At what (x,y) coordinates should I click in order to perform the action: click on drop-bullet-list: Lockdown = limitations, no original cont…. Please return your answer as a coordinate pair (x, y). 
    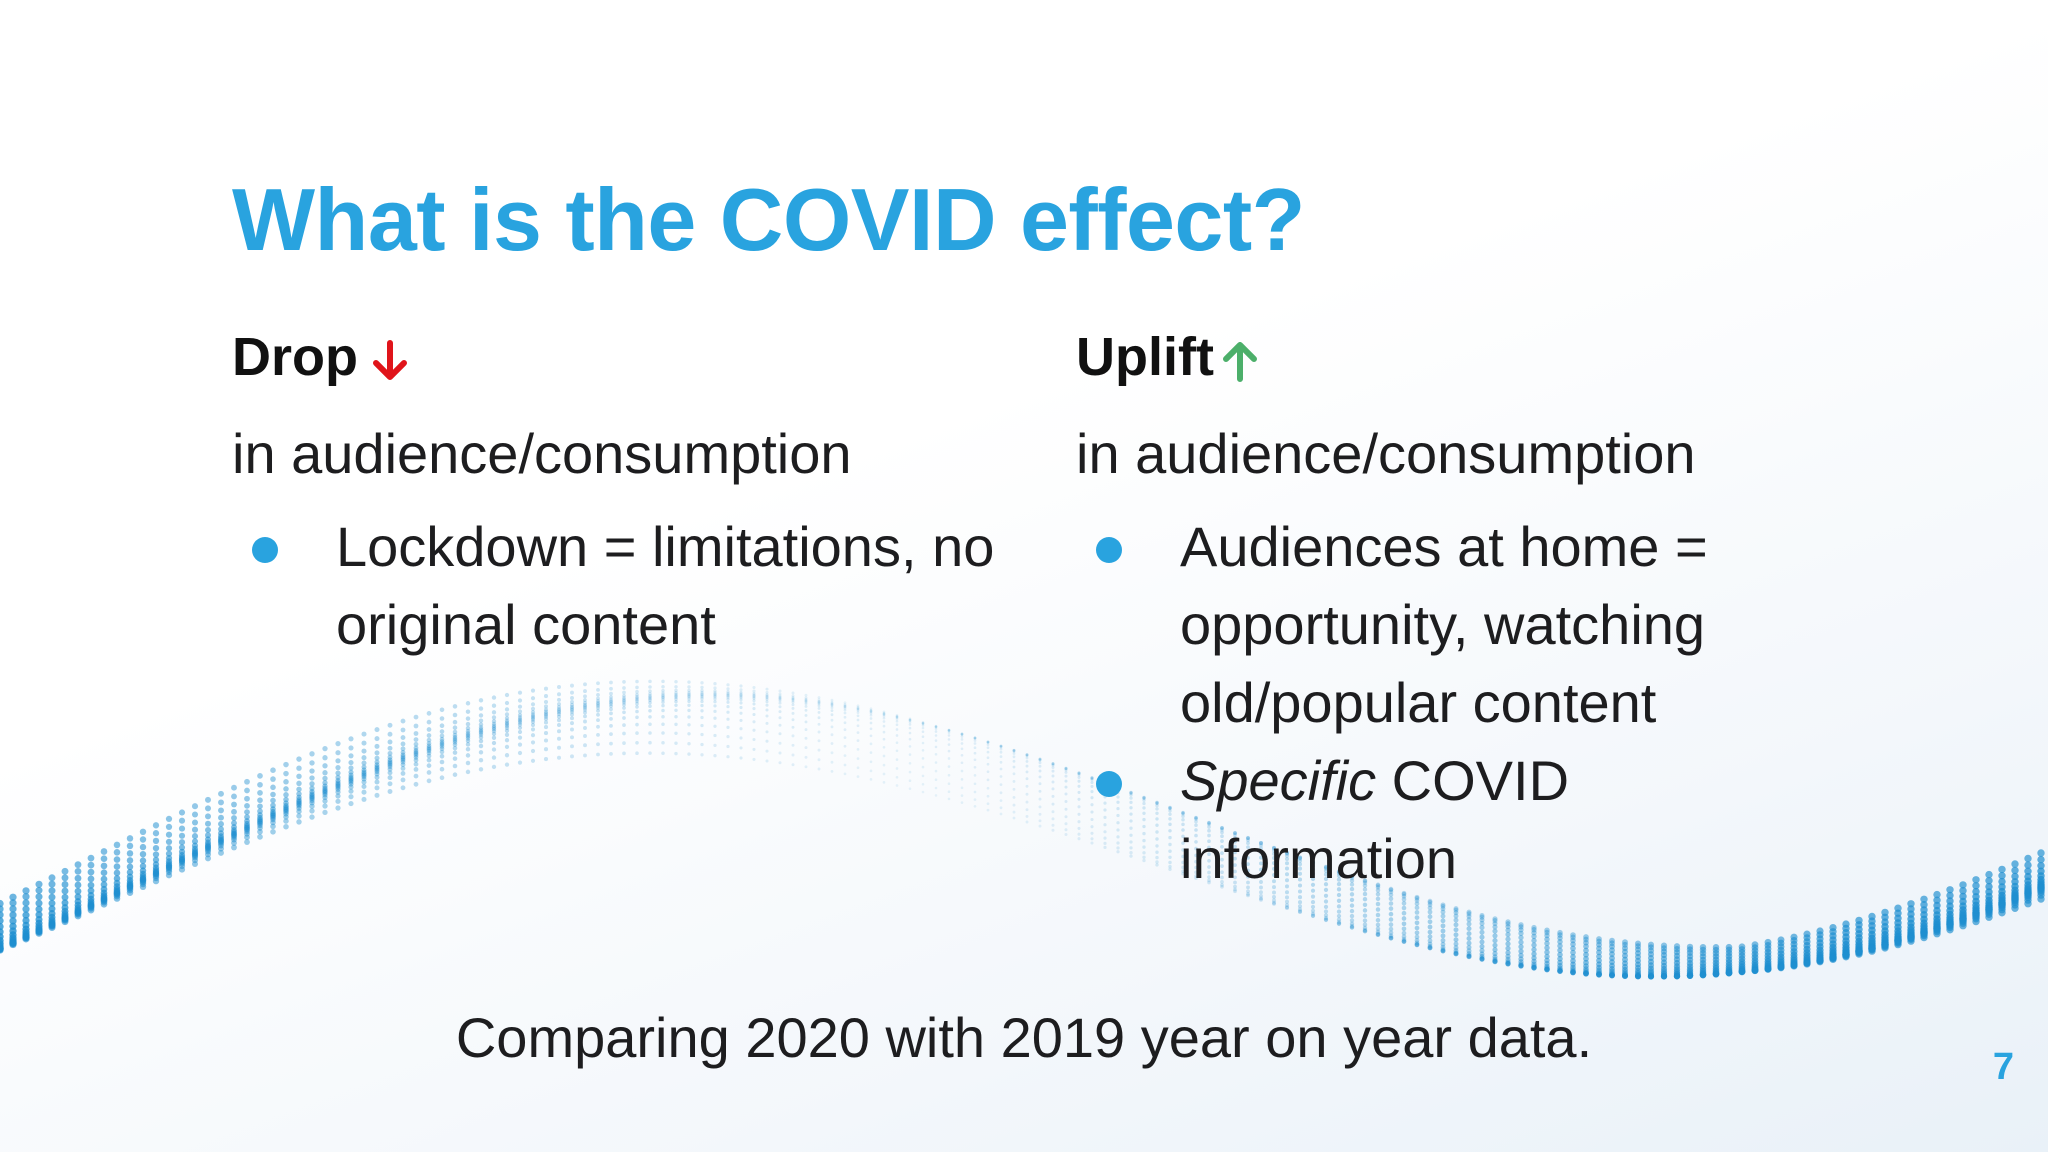
    Looking at the image, I should click on (622, 586).